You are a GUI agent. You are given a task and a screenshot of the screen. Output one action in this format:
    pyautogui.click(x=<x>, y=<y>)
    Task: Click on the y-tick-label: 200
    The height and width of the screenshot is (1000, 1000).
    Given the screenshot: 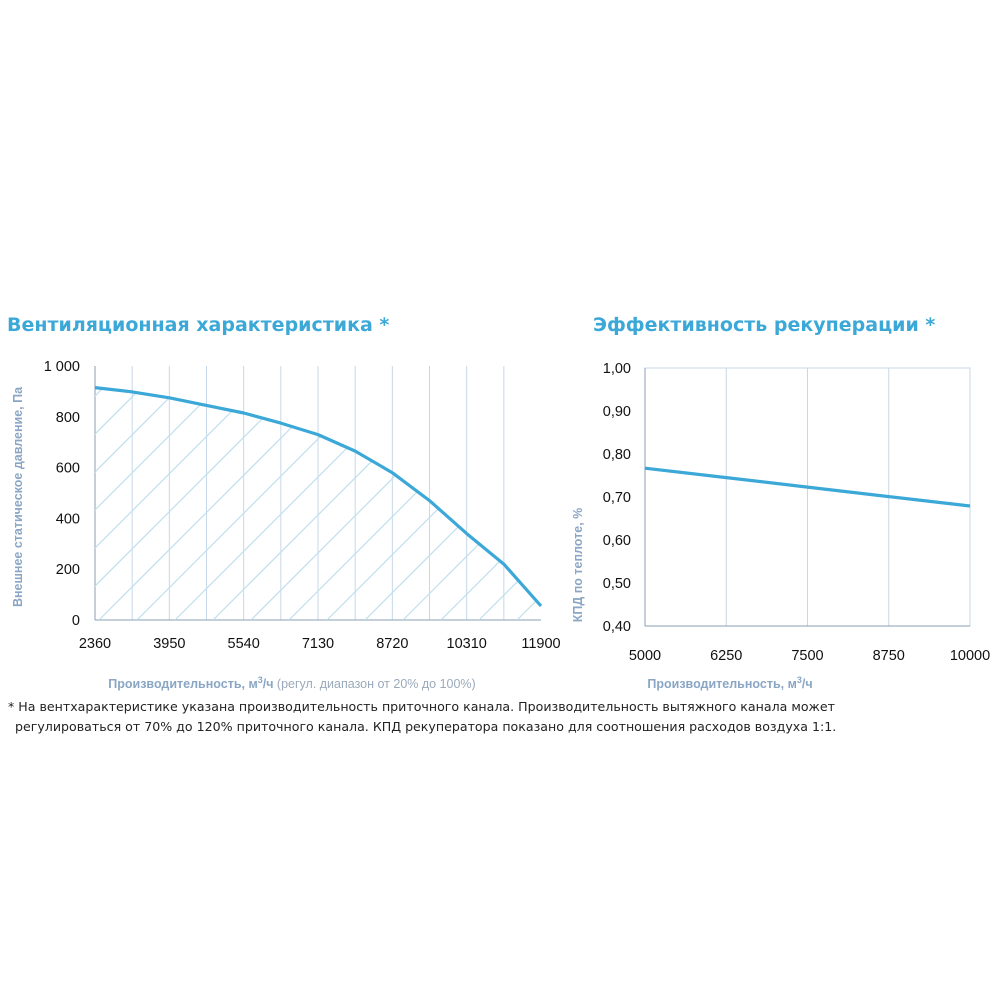 What is the action you would take?
    pyautogui.click(x=68, y=570)
    